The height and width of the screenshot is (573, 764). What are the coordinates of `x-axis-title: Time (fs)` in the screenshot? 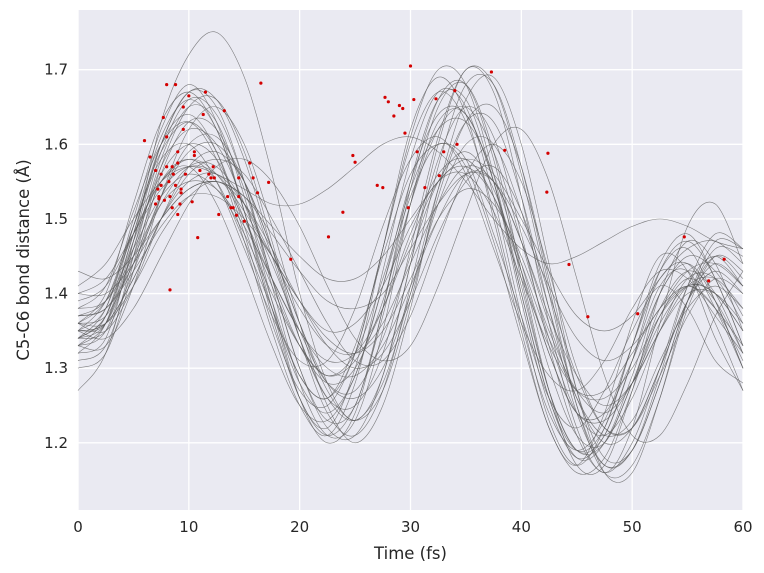 It's located at (410, 553).